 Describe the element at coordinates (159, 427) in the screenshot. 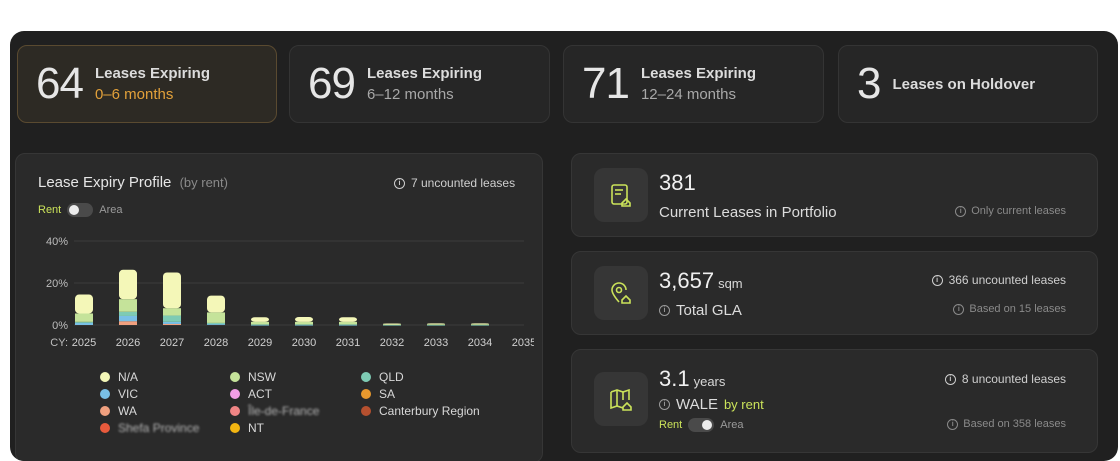

I see `legend-label: Shefa Province` at that location.